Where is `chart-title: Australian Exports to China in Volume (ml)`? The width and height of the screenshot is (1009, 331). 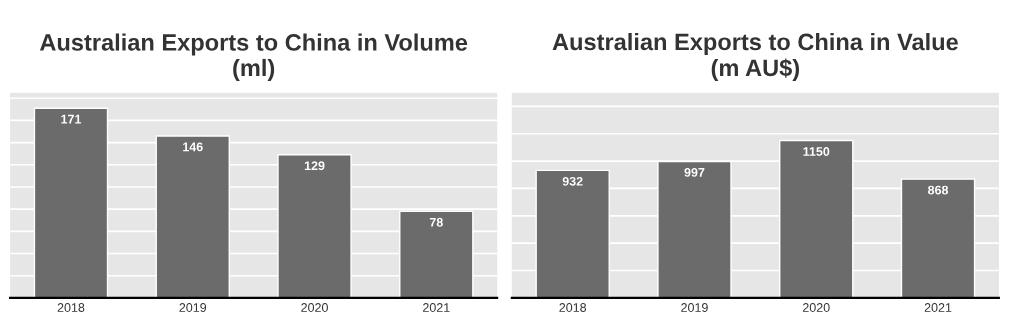 chart-title: Australian Exports to China in Volume (ml) is located at coordinates (253, 57).